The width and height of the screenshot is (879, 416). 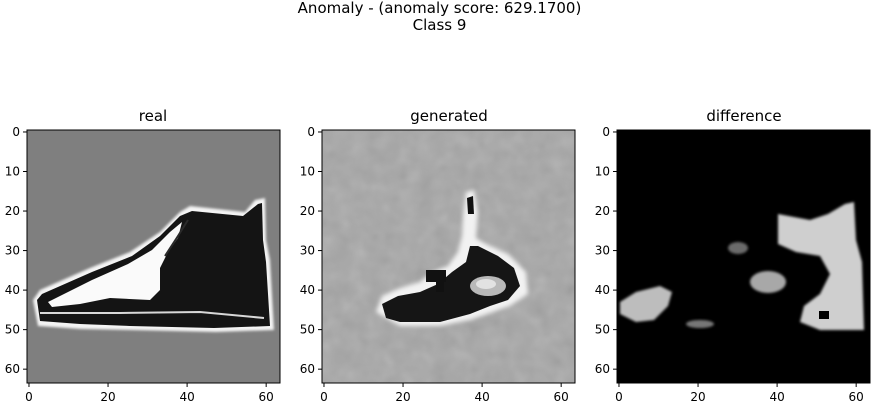 I want to click on difference-mid-blob, so click(x=768, y=282).